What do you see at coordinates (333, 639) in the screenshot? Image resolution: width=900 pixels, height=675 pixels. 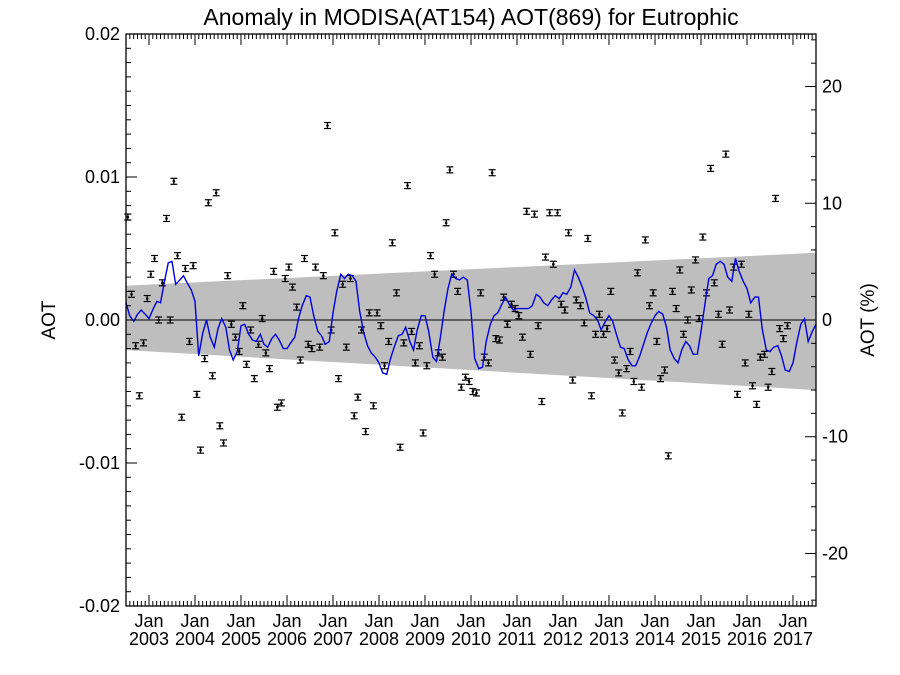 I see `x-tick-year-label: 2007` at bounding box center [333, 639].